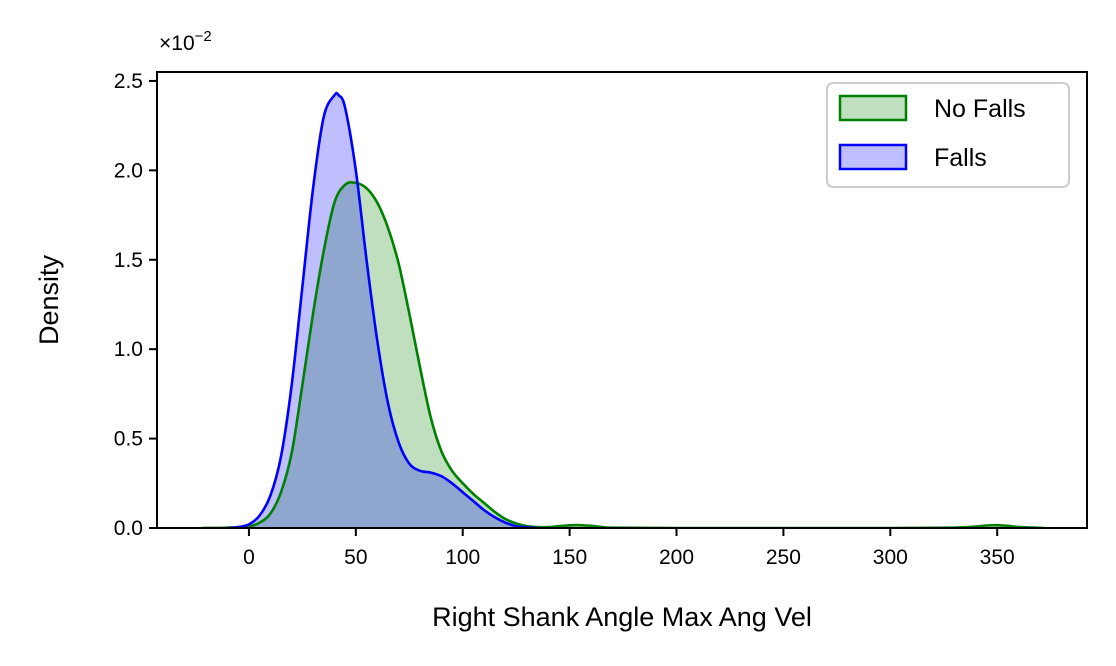 The height and width of the screenshot is (666, 1116). I want to click on y-axis: 0.0 0.5 1.0 1.5 2.0 2.5, so click(135, 305).